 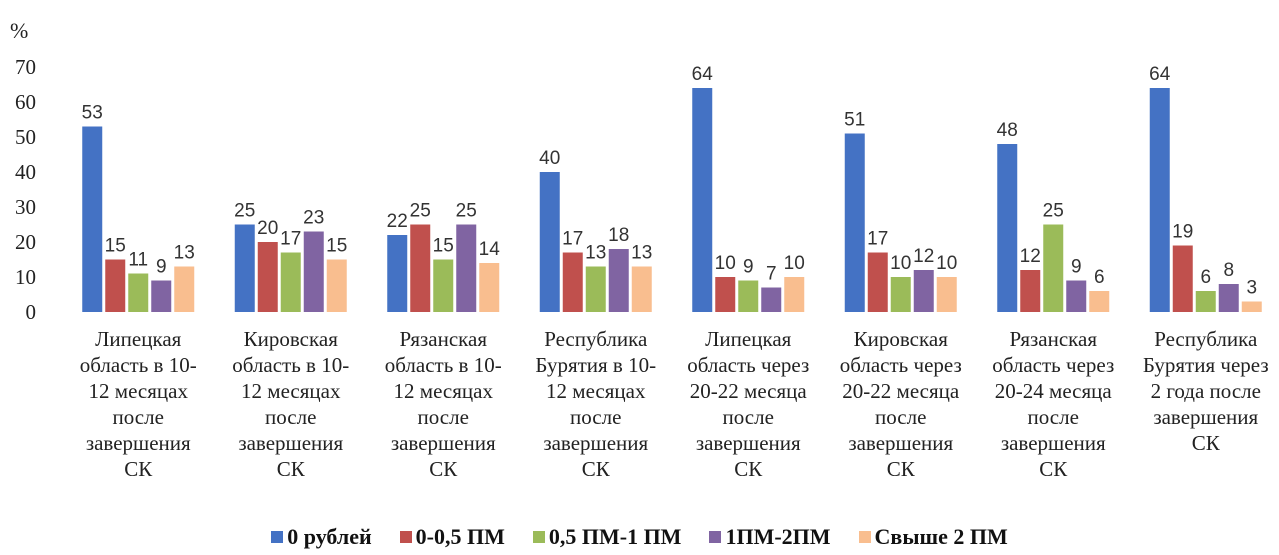 I want to click on legend-label: 0 рублей, so click(x=329, y=536).